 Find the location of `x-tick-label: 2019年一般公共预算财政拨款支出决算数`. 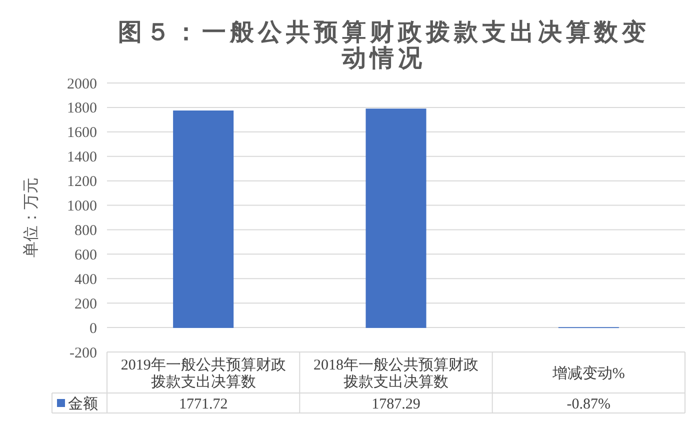

x-tick-label: 2019年一般公共预算财政拨款支出决算数 is located at coordinates (203, 373).